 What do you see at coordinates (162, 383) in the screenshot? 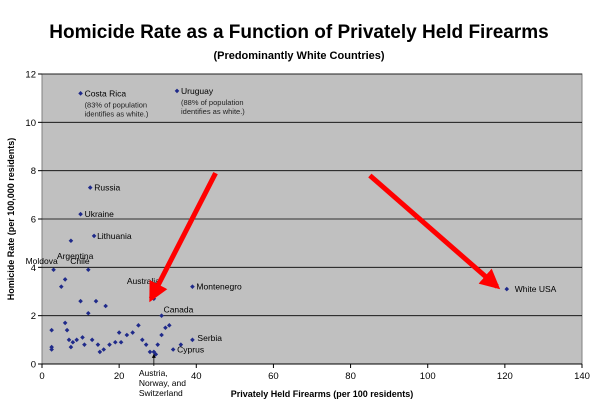
I see `point-label: Austria, Norway, and Switzerland` at bounding box center [162, 383].